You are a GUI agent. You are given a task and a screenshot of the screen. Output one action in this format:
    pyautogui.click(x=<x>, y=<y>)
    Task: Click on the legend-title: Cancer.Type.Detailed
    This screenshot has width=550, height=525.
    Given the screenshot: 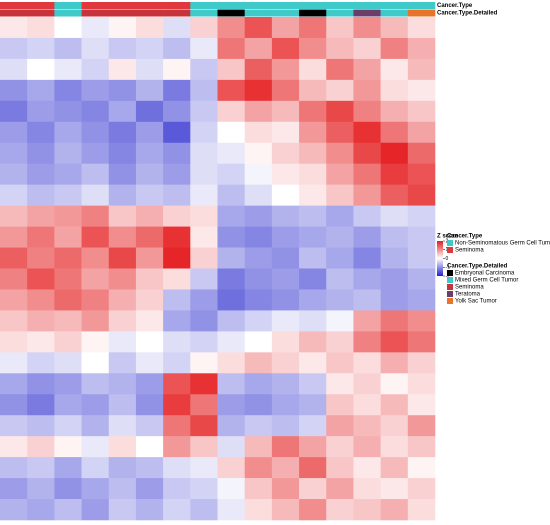 What is the action you would take?
    pyautogui.click(x=477, y=267)
    